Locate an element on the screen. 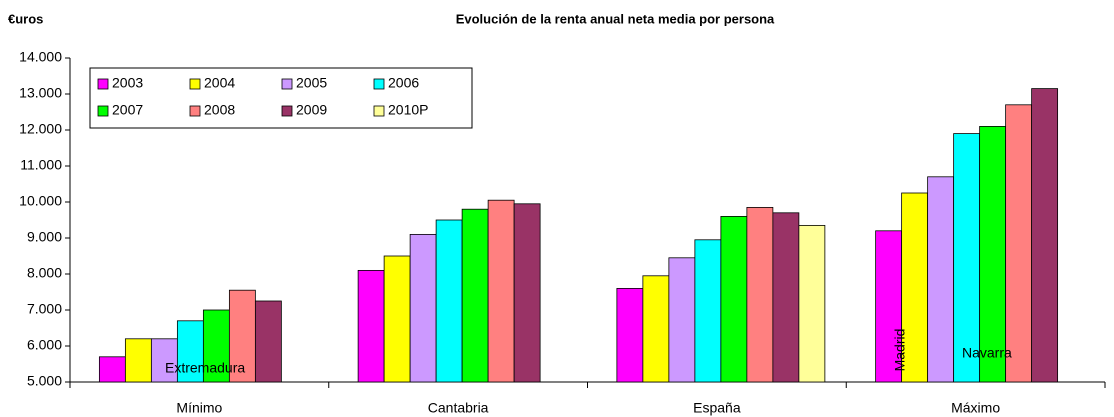  annotation: Navarra is located at coordinates (987, 353).